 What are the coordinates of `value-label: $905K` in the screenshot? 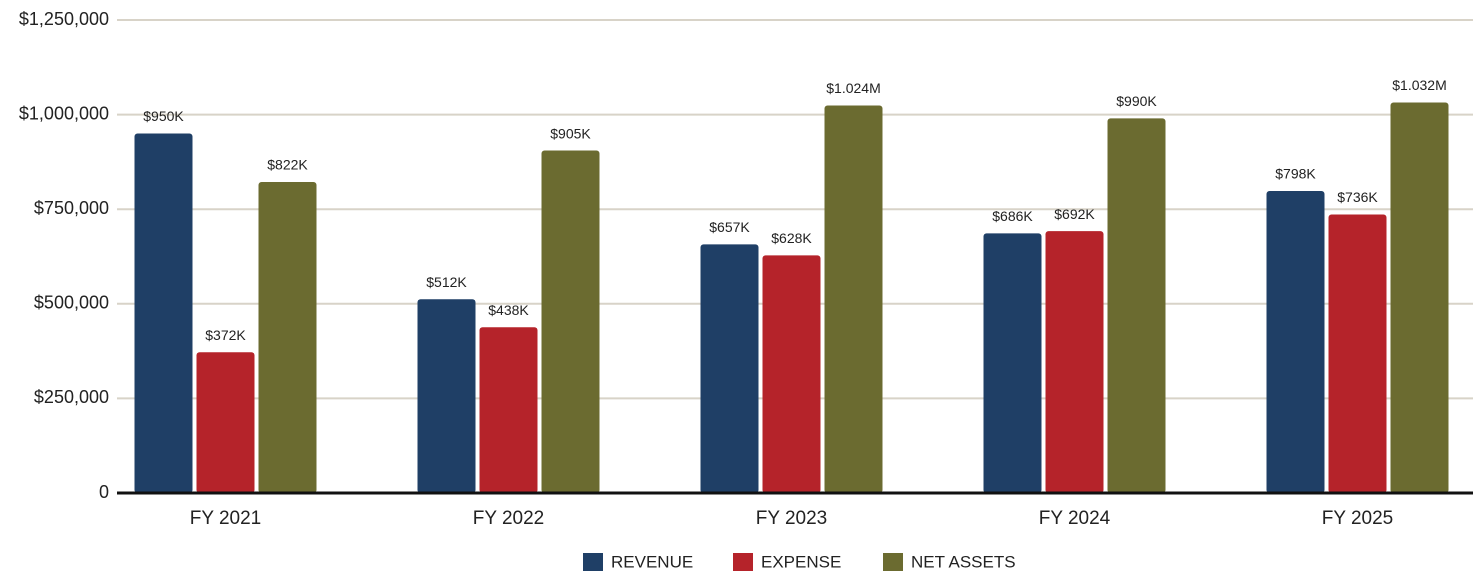 It's located at (570, 133).